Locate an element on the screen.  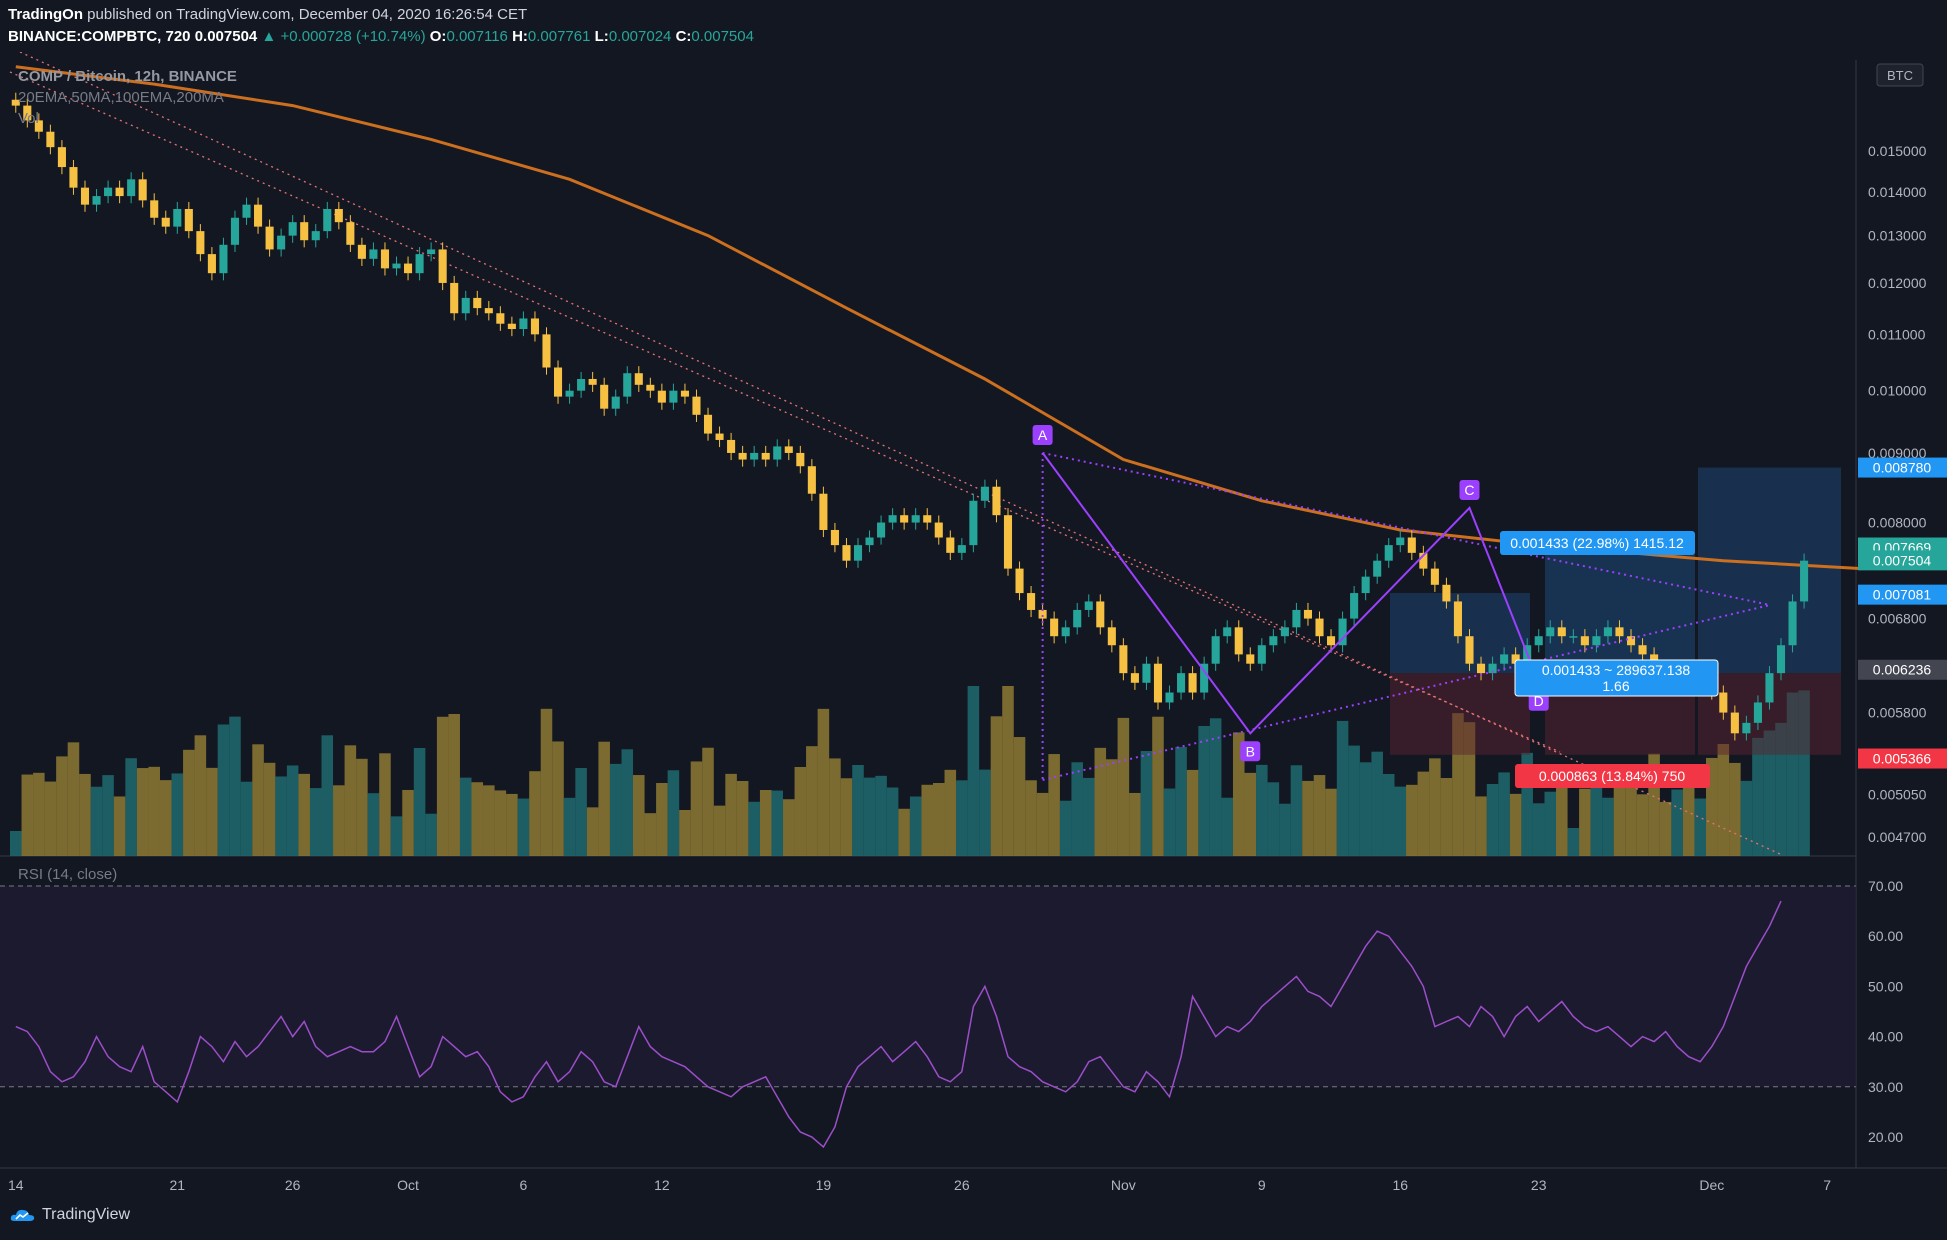
price-change: ▲ +0.000728 (+10.74%) is located at coordinates (343, 36).